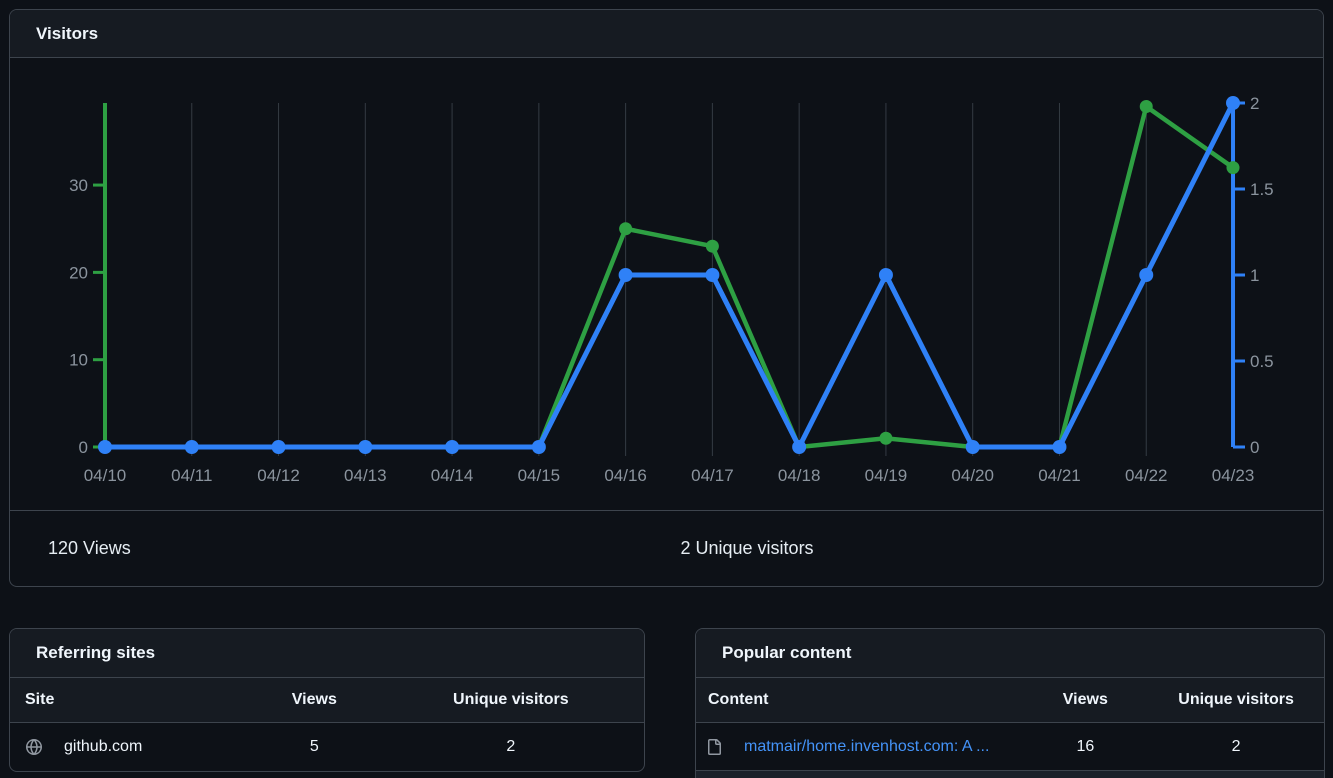  Describe the element at coordinates (1085, 746) in the screenshot. I see `popular-content-views: 16` at that location.